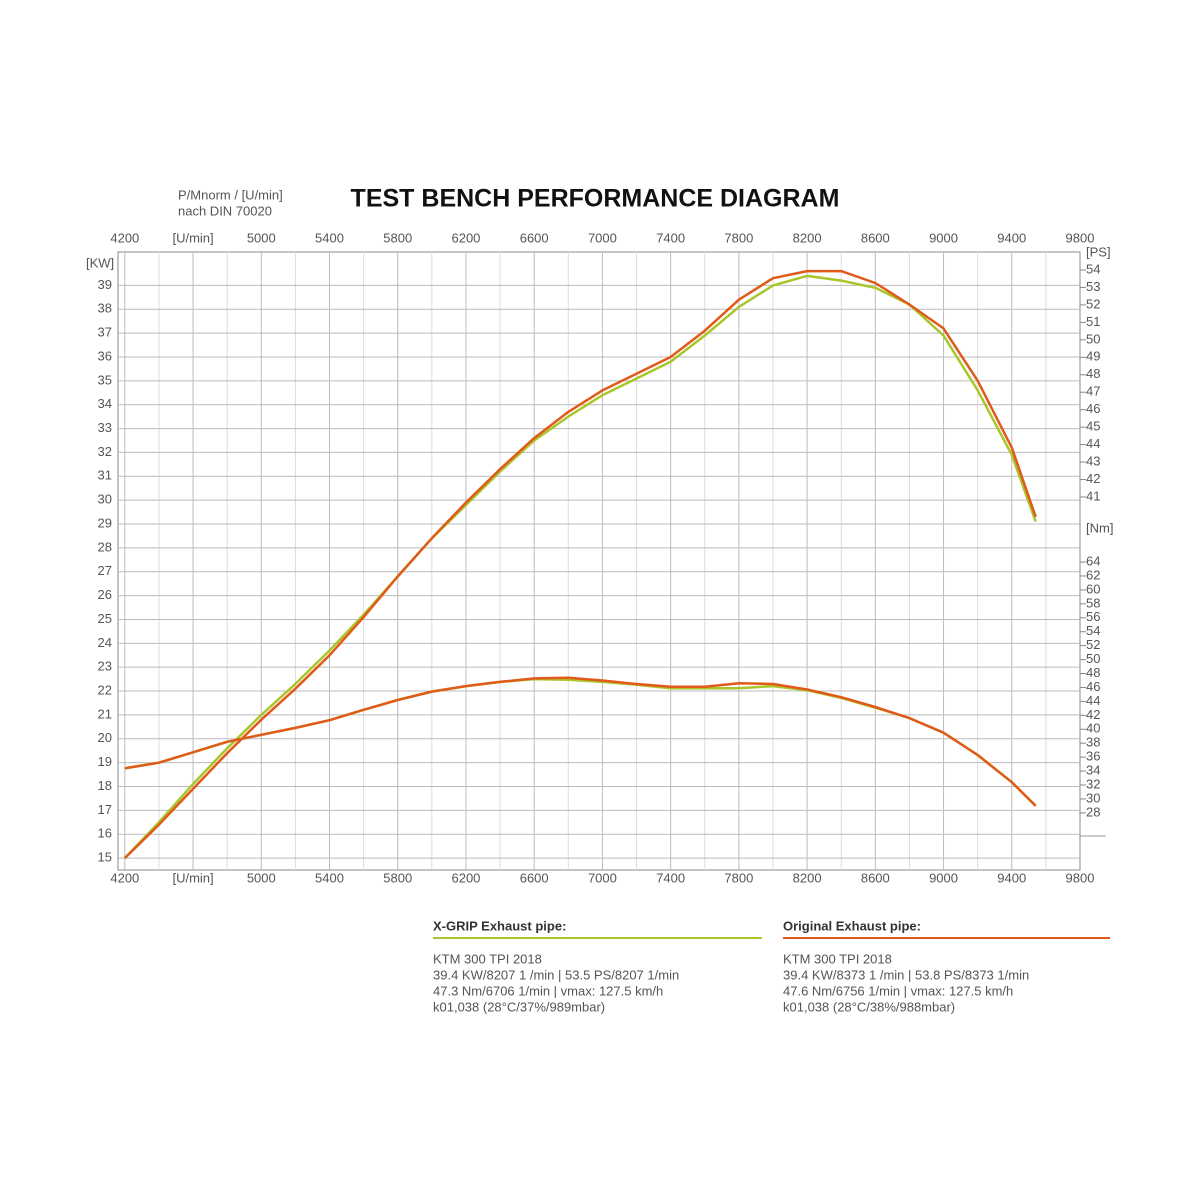 This screenshot has width=1200, height=1200. What do you see at coordinates (1093, 756) in the screenshot?
I see `y3-tick-label: 36` at bounding box center [1093, 756].